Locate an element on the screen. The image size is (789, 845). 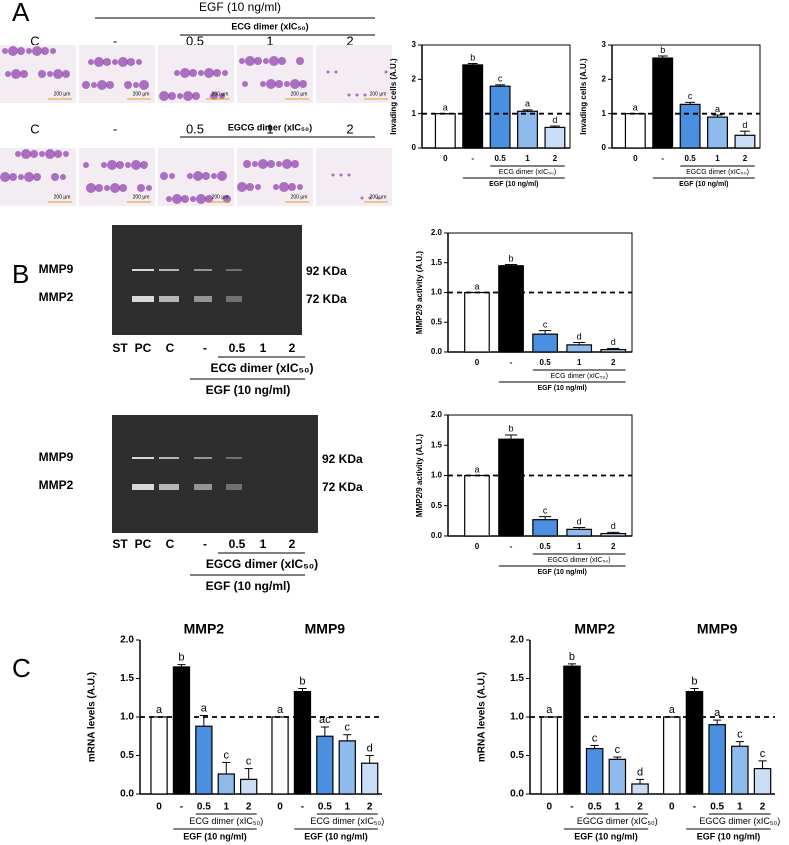
y-axis-label: Invading cells (A.U.) is located at coordinates (393, 96).